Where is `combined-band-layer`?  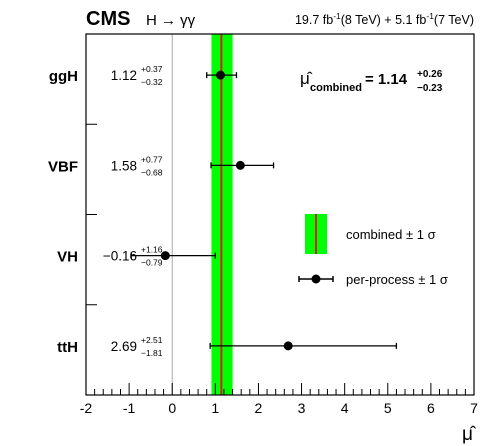
combined-band-layer is located at coordinates (222, 214).